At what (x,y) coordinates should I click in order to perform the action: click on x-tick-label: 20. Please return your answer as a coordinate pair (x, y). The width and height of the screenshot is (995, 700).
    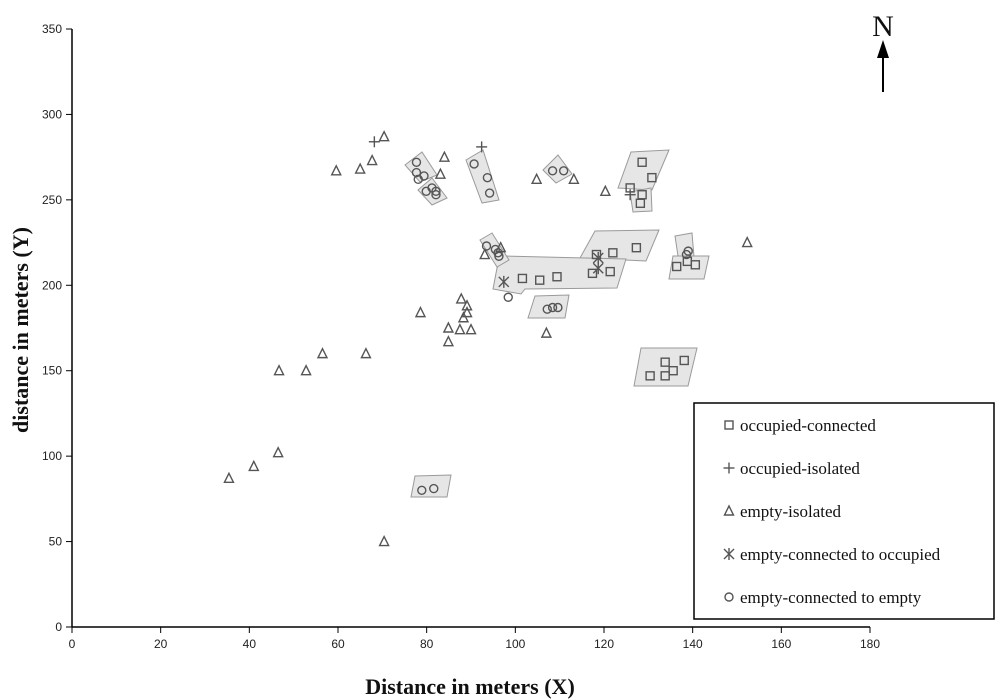
    Looking at the image, I should click on (161, 644).